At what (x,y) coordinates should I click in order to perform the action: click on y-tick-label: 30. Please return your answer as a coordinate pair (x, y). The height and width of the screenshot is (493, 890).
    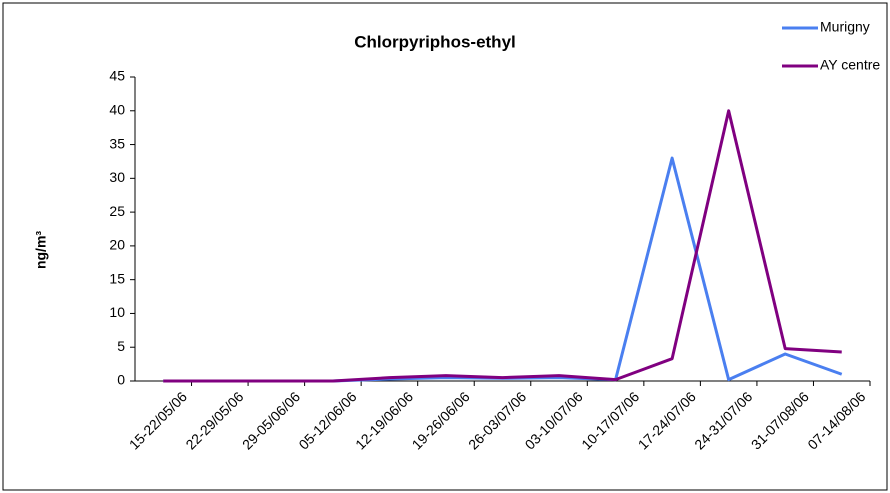
    Looking at the image, I should click on (117, 177).